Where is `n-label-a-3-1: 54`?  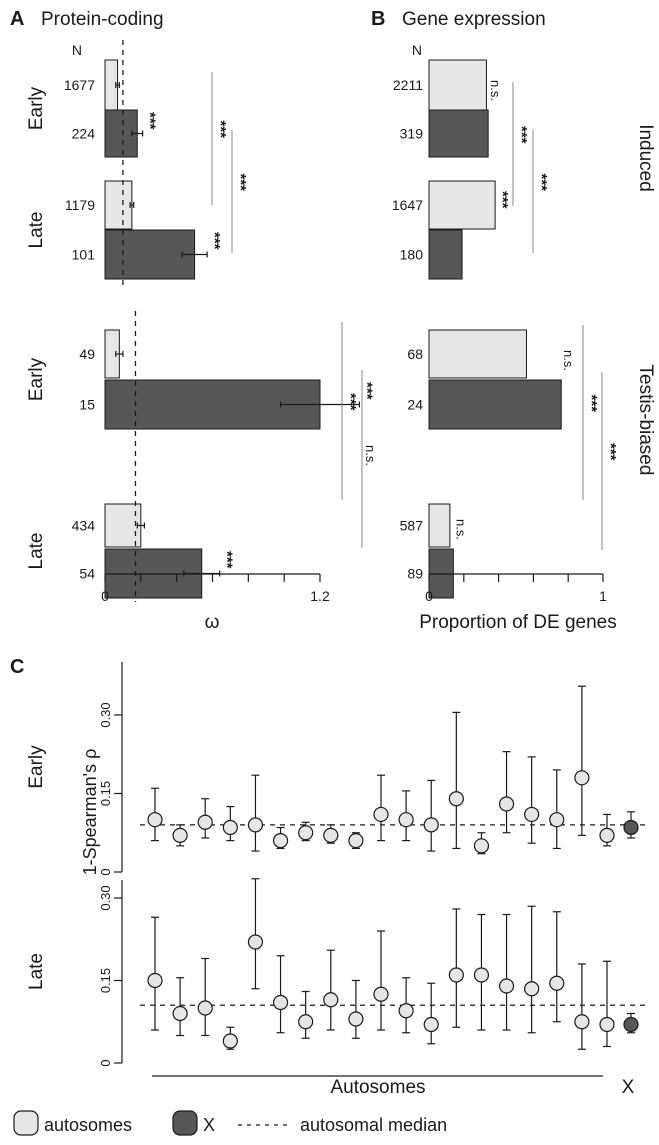 n-label-a-3-1: 54 is located at coordinates (87, 574).